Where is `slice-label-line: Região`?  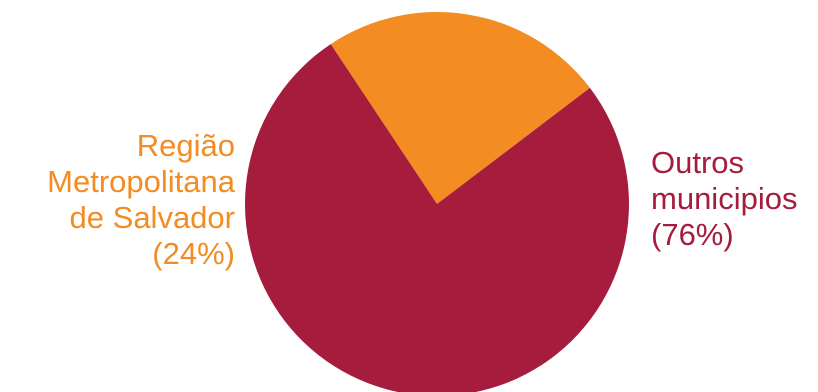 slice-label-line: Região is located at coordinates (185, 145).